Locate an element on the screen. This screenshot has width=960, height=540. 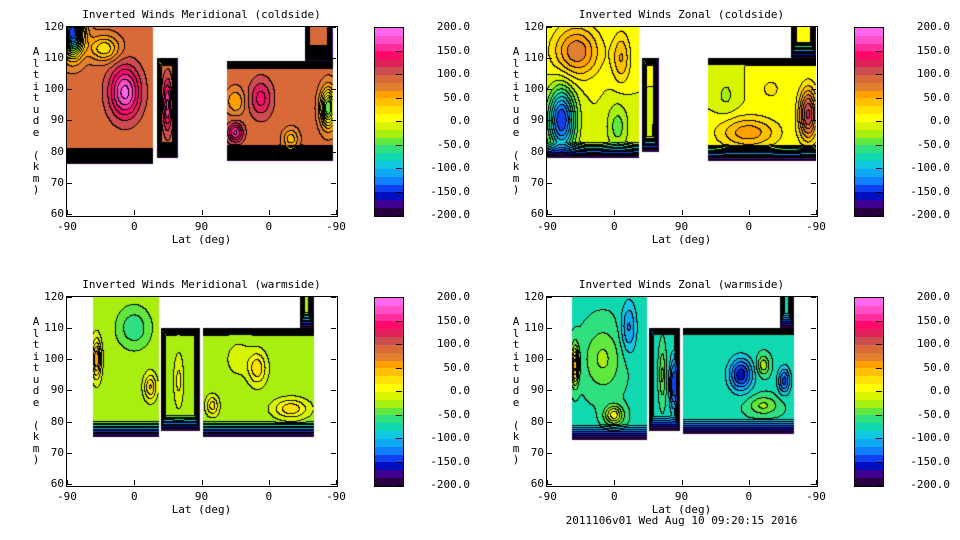
y-axis-label-char: k is located at coordinates (36, 166).